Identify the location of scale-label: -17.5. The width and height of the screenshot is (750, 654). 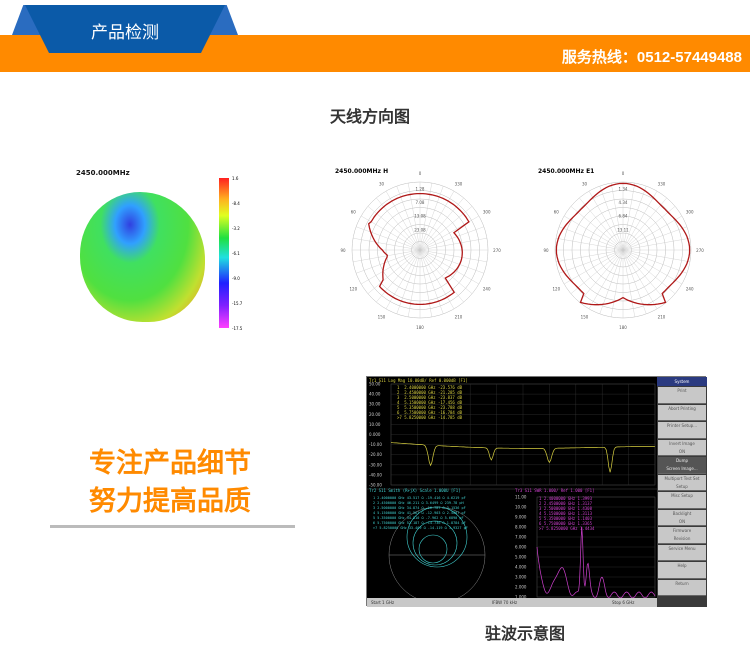
(237, 328).